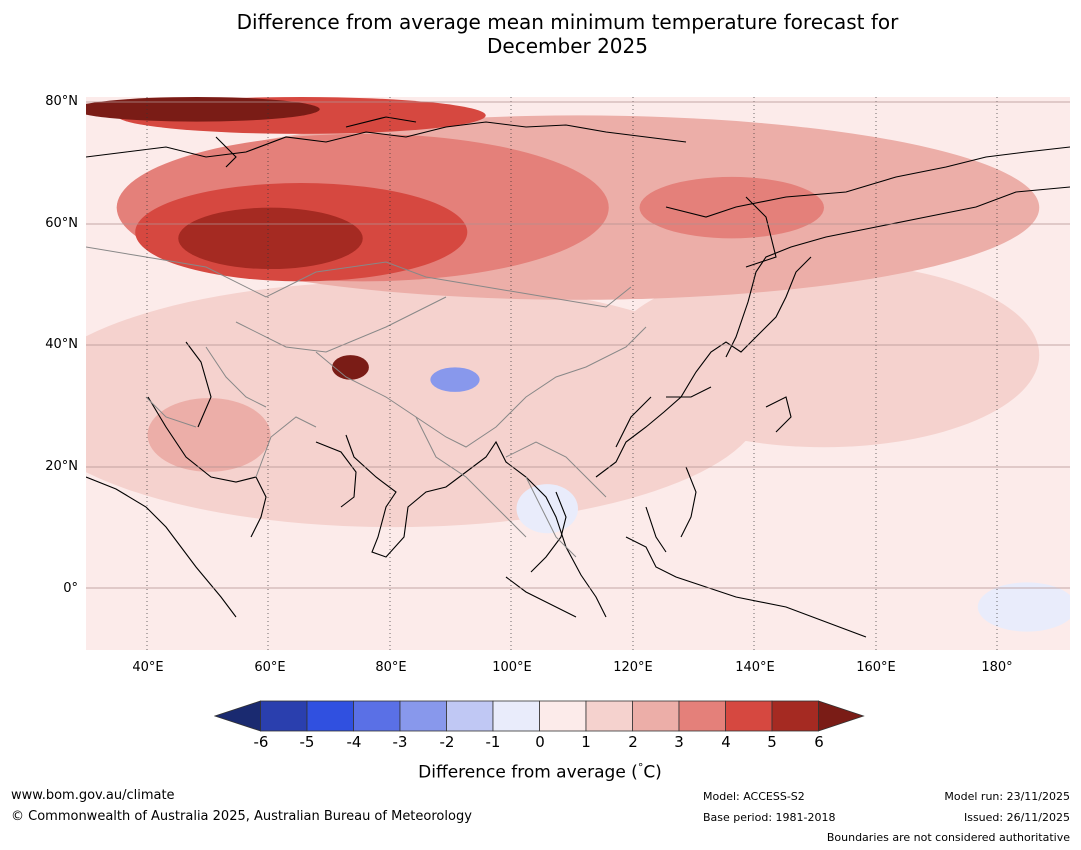 Image resolution: width=1081 pixels, height=850 pixels. I want to click on colorbar-tick-4: 4, so click(726, 742).